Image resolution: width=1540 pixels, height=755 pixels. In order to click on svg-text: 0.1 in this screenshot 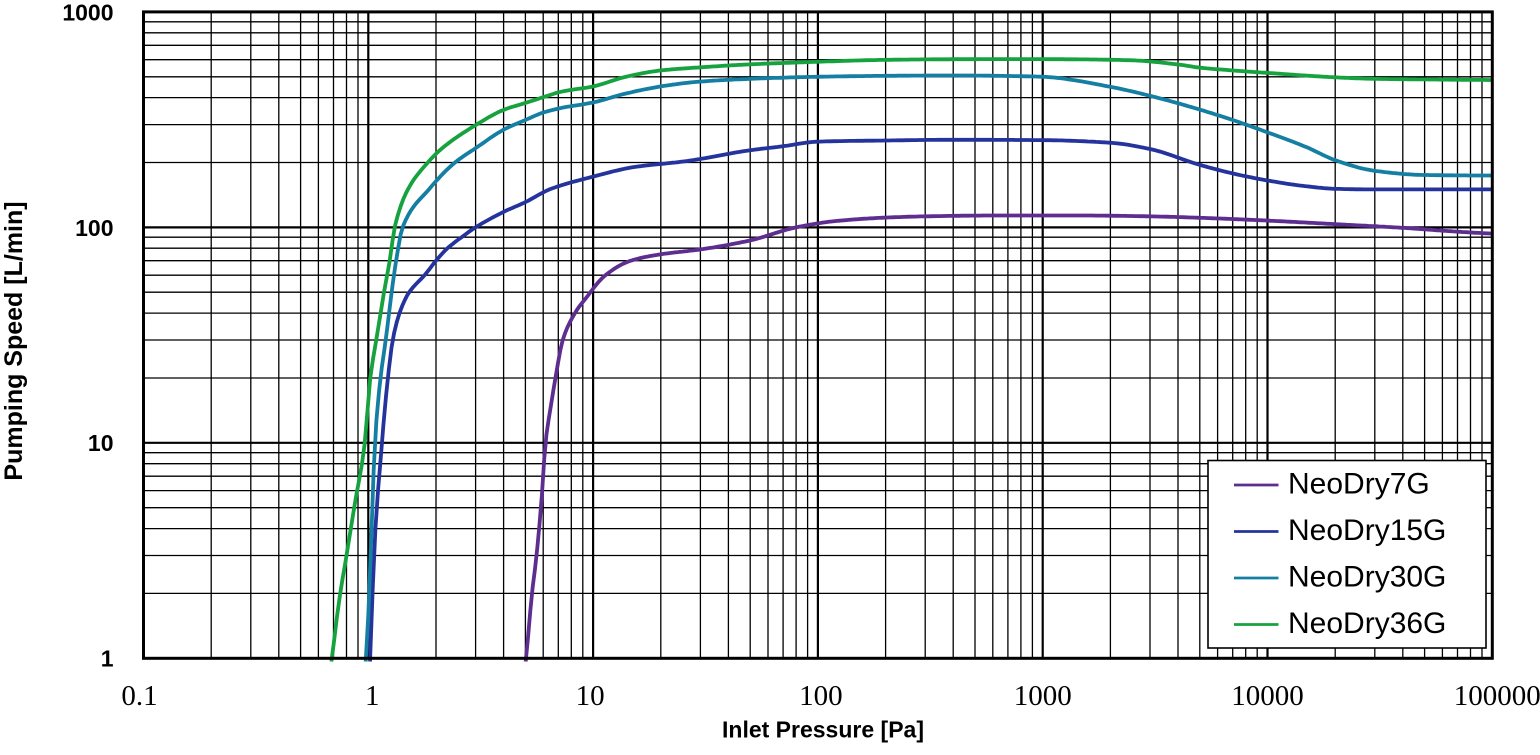, I will do `click(139, 696)`.